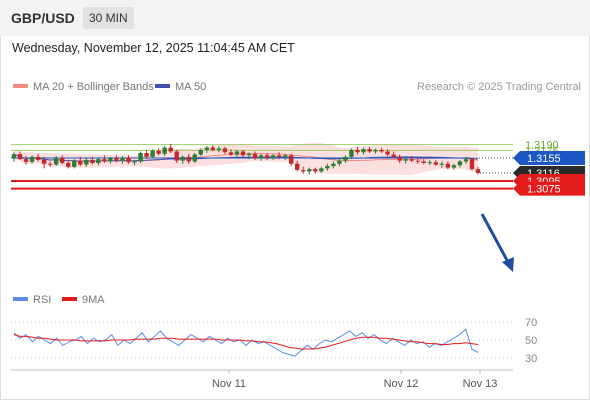 This screenshot has height=400, width=590. I want to click on rsi9-legend-label: 9MA, so click(93, 300).